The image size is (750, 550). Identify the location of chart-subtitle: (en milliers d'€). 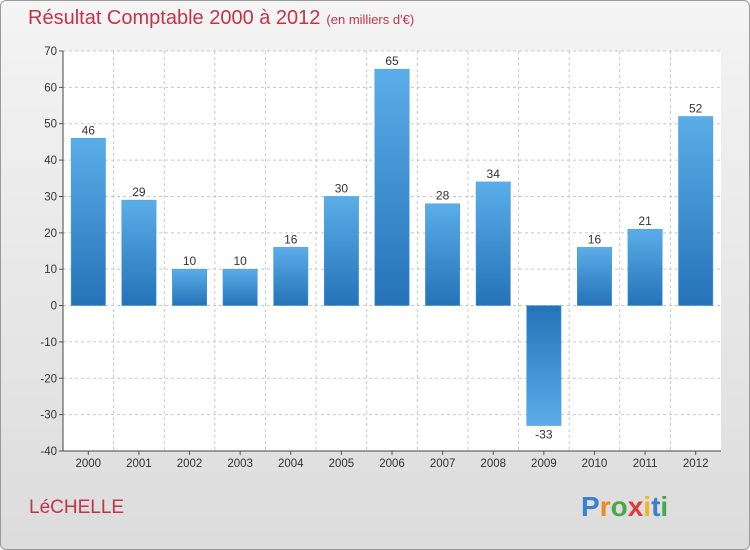
(370, 19).